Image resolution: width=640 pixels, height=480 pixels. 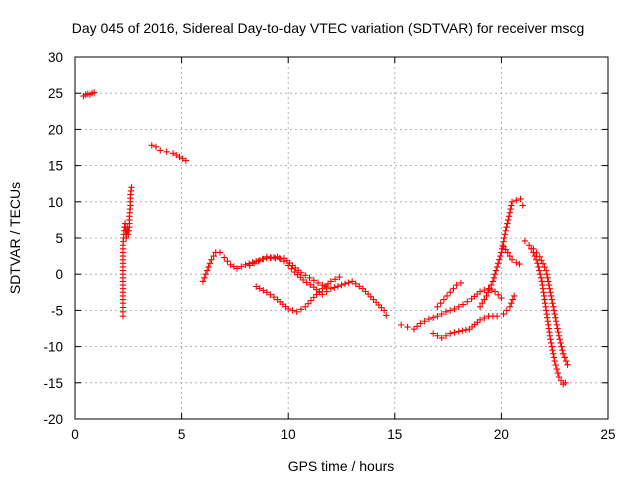 What do you see at coordinates (59, 274) in the screenshot?
I see `y-tick-label: 0` at bounding box center [59, 274].